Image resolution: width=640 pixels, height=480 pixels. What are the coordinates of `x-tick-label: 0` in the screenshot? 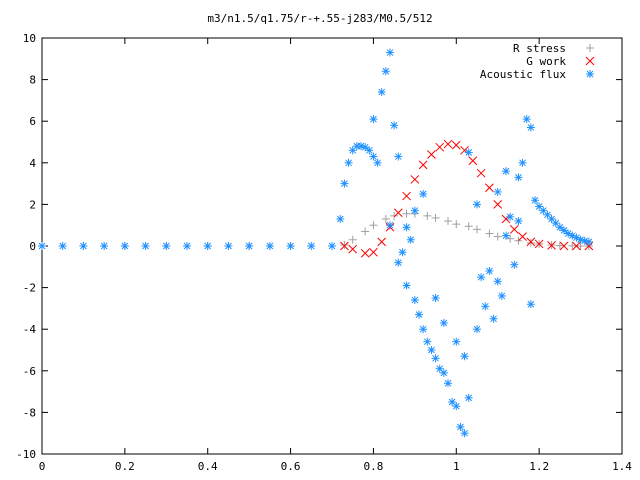 It's located at (42, 466).